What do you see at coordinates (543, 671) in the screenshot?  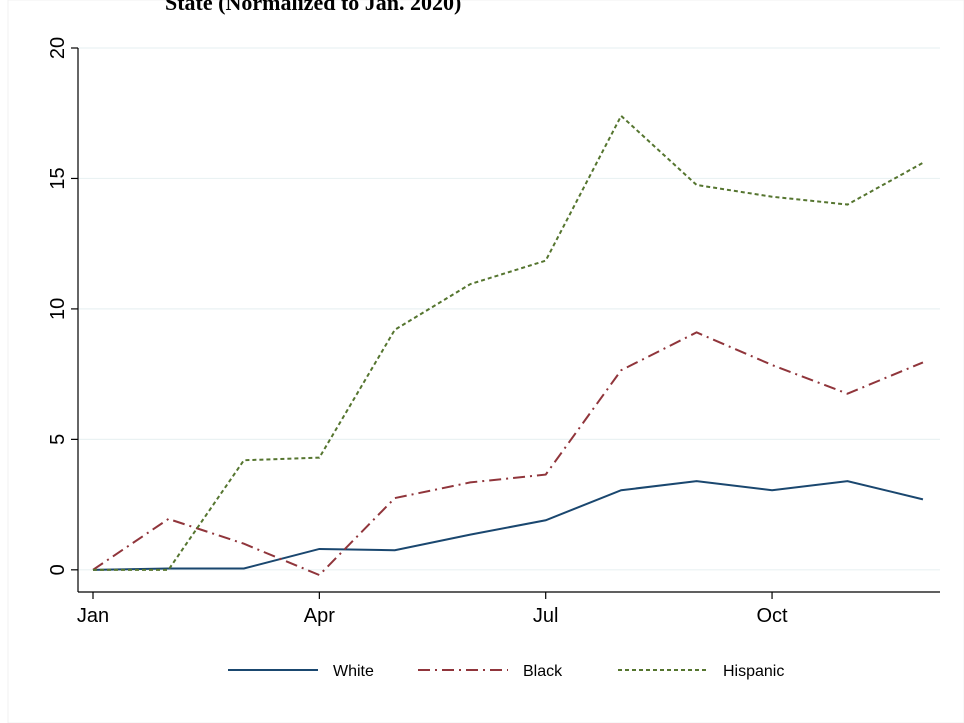 I see `legend-label: Black` at bounding box center [543, 671].